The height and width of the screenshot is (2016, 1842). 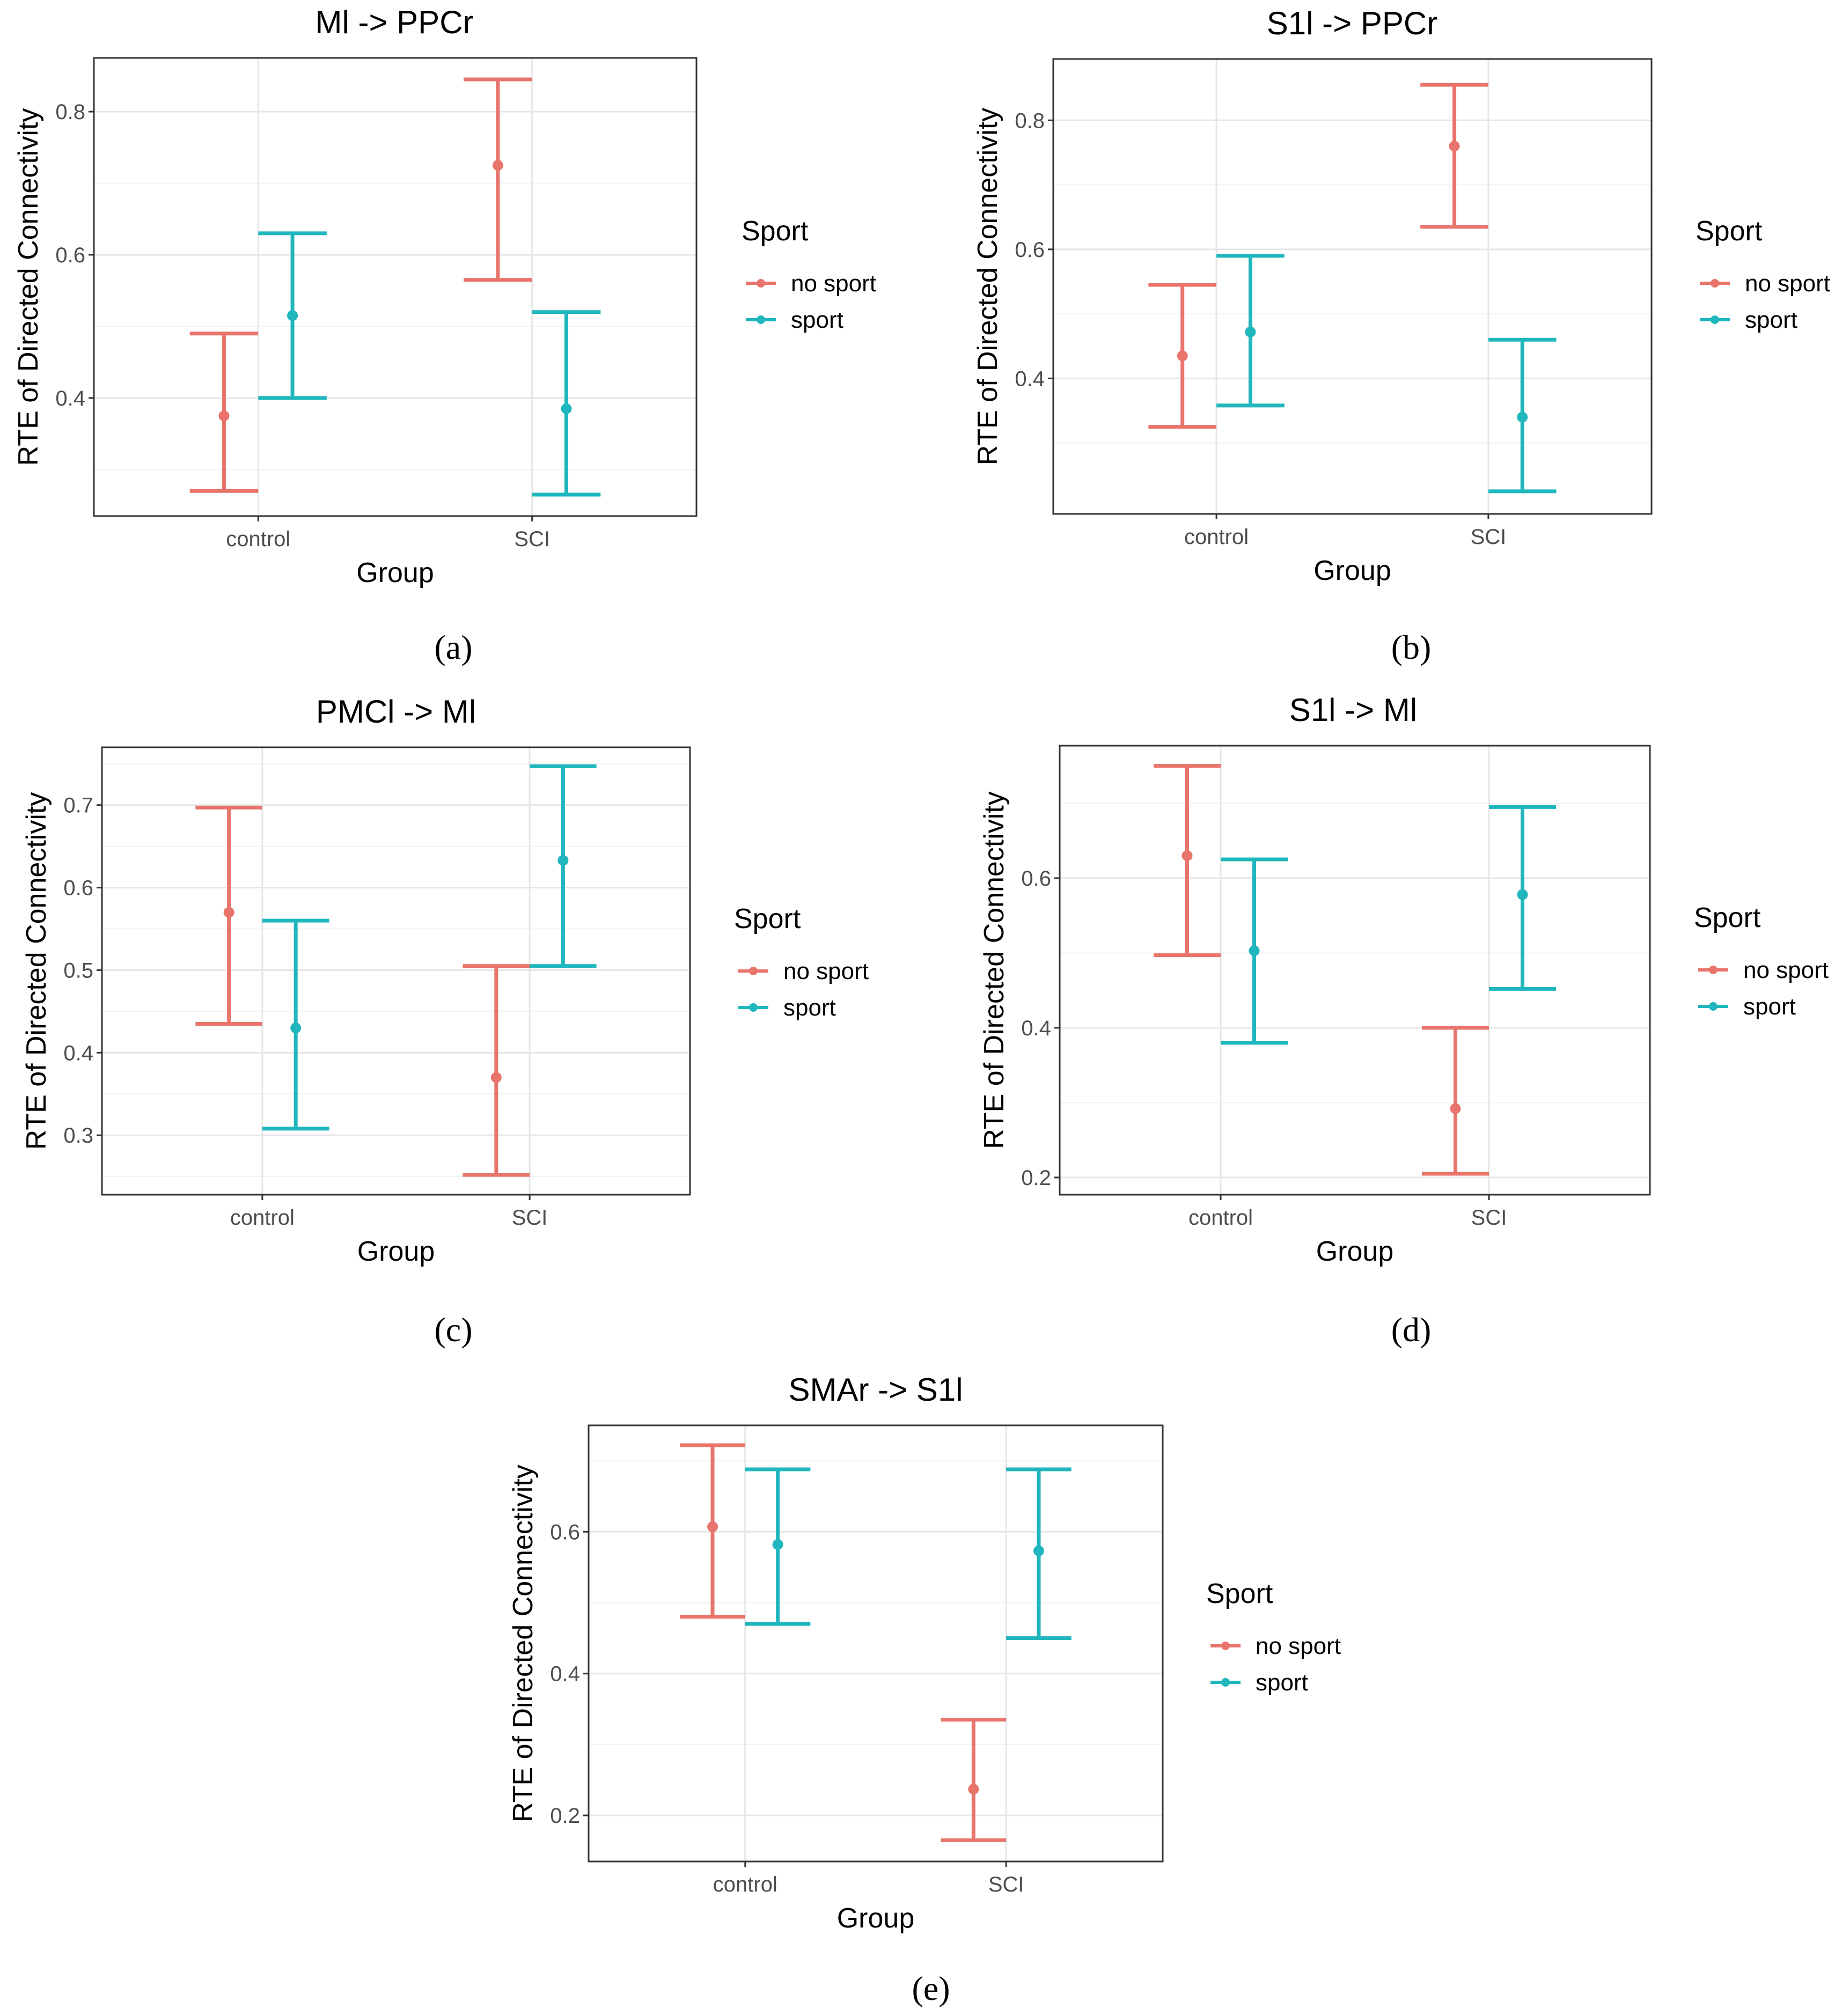 I want to click on chart-title: Ml -> PPCr, so click(x=394, y=22).